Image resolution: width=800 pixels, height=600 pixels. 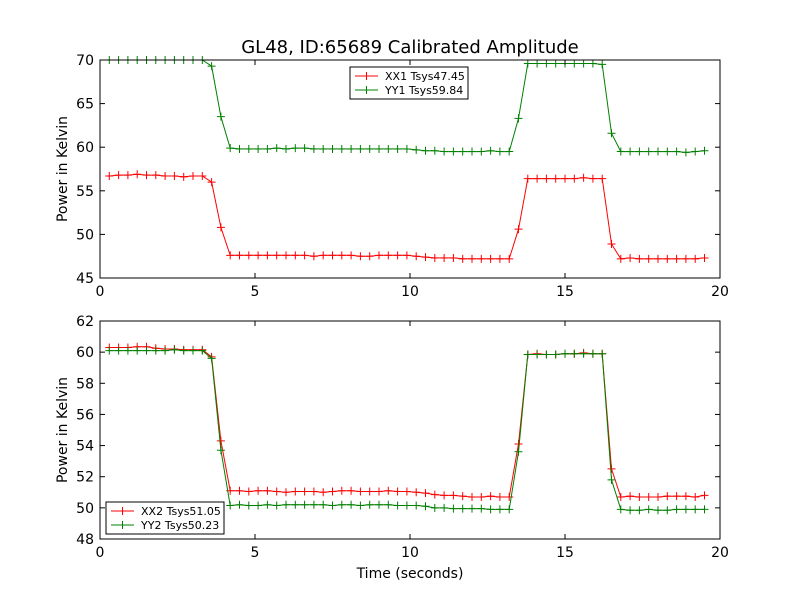 I want to click on y-tick-label: 50, so click(x=85, y=509).